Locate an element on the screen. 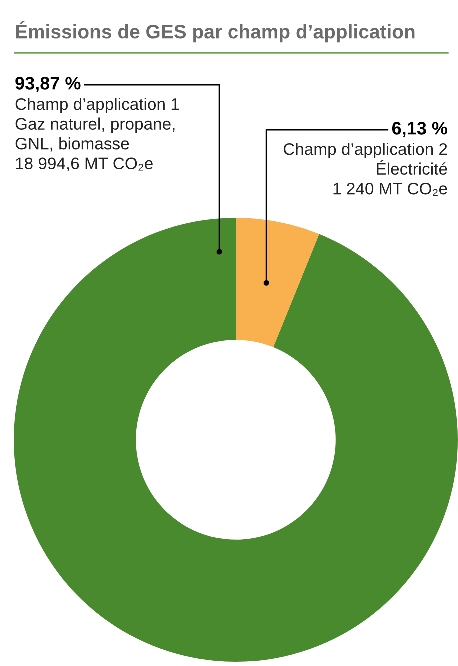  data-label: 6,13 % is located at coordinates (420, 130).